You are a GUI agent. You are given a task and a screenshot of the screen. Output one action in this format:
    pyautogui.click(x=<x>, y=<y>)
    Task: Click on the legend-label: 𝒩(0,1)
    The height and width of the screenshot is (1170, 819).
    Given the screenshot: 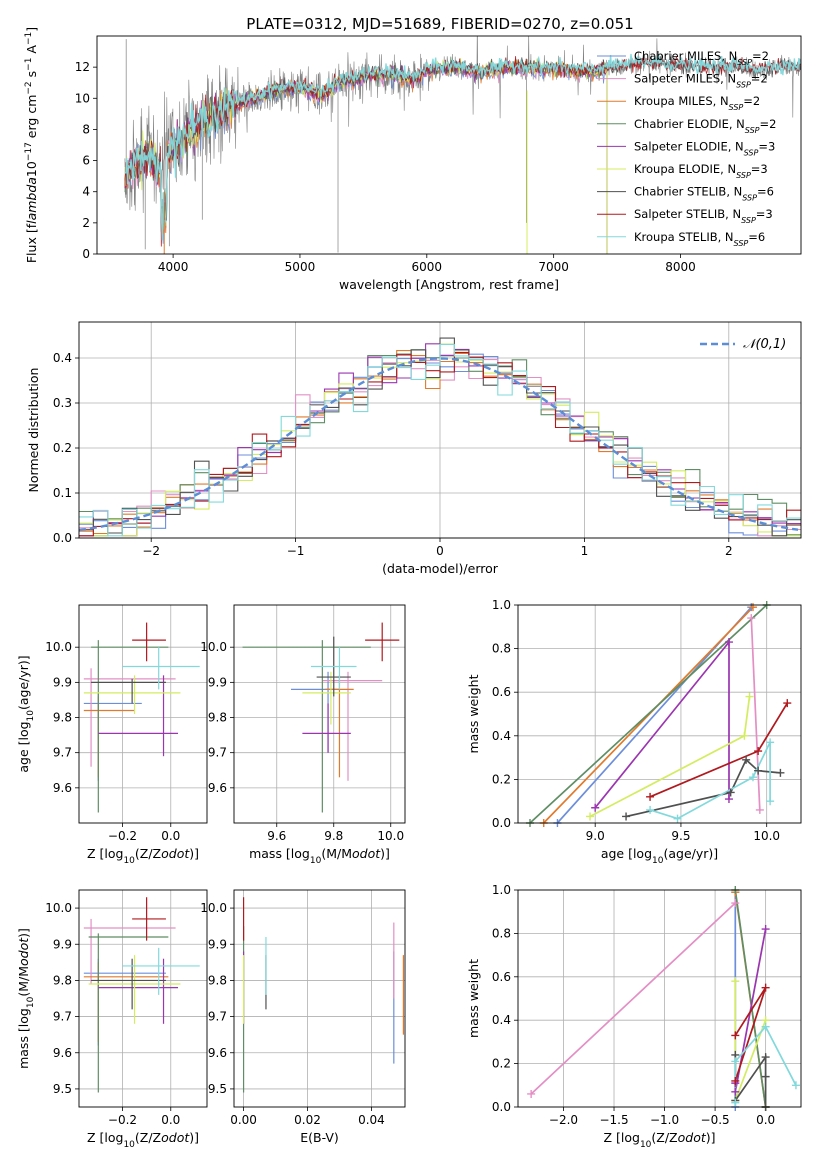 What is the action you would take?
    pyautogui.click(x=764, y=344)
    